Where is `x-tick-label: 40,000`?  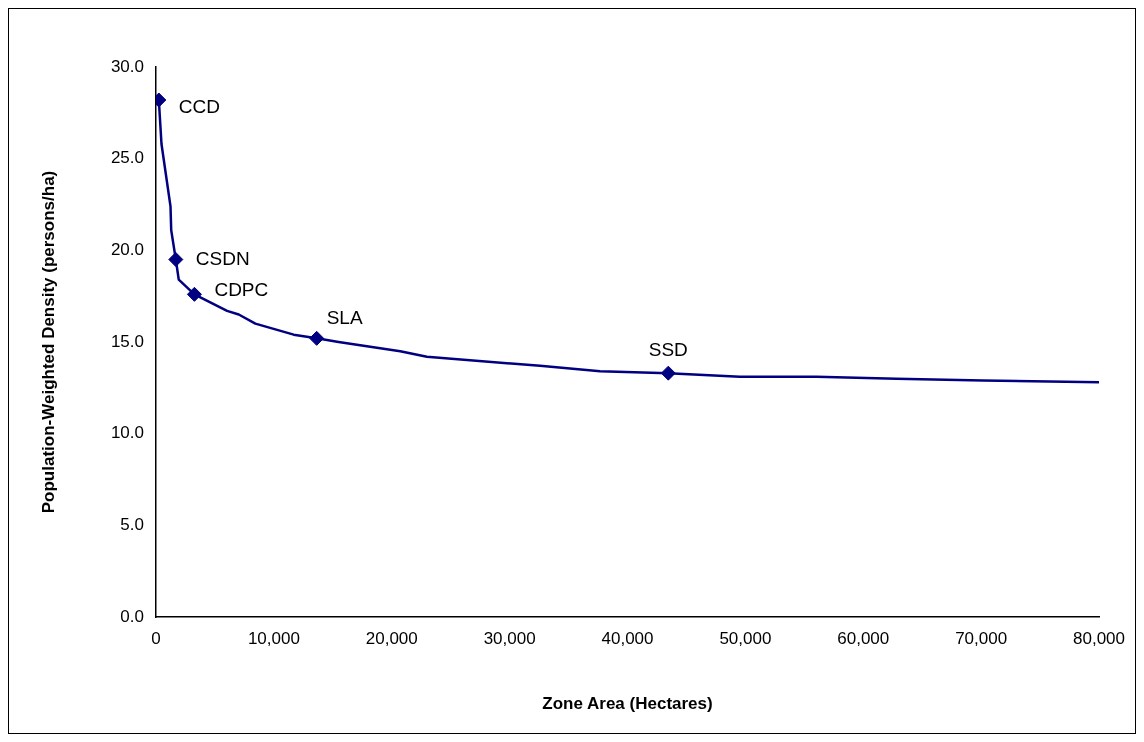
x-tick-label: 40,000 is located at coordinates (627, 638).